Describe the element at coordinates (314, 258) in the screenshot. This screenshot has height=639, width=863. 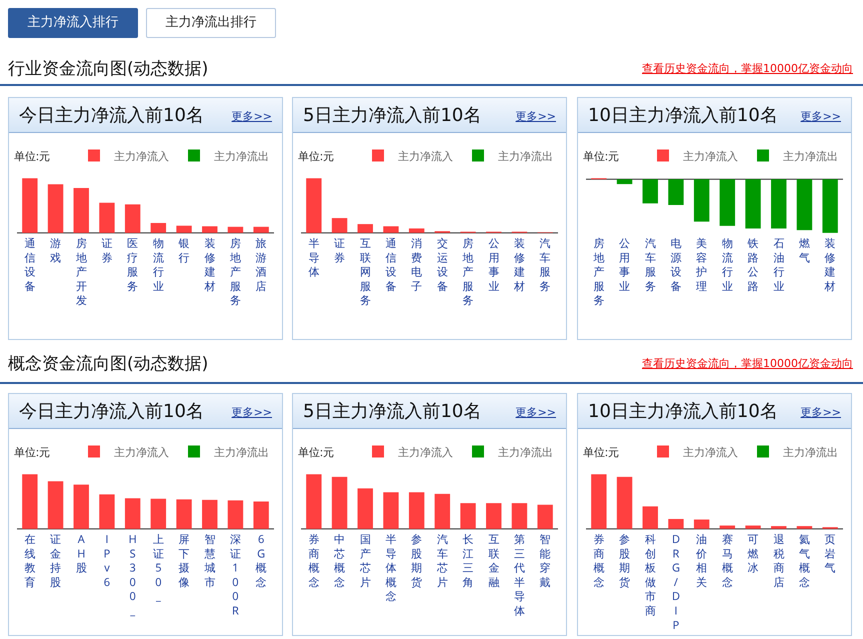
I see `x-tick-label: 半导体` at that location.